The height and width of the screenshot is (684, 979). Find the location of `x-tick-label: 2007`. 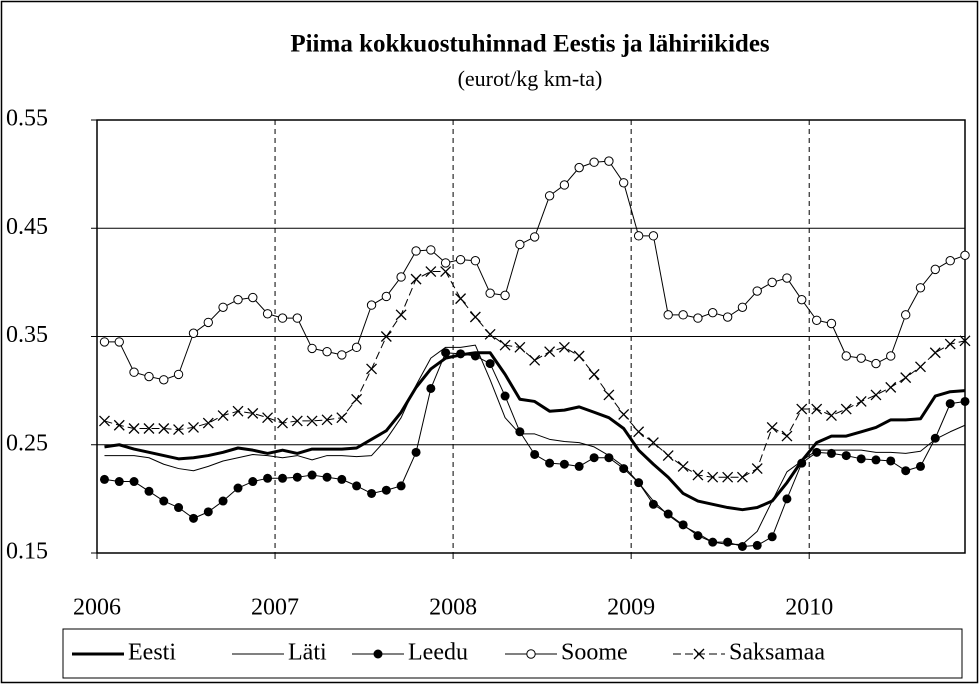

x-tick-label: 2007 is located at coordinates (275, 608).